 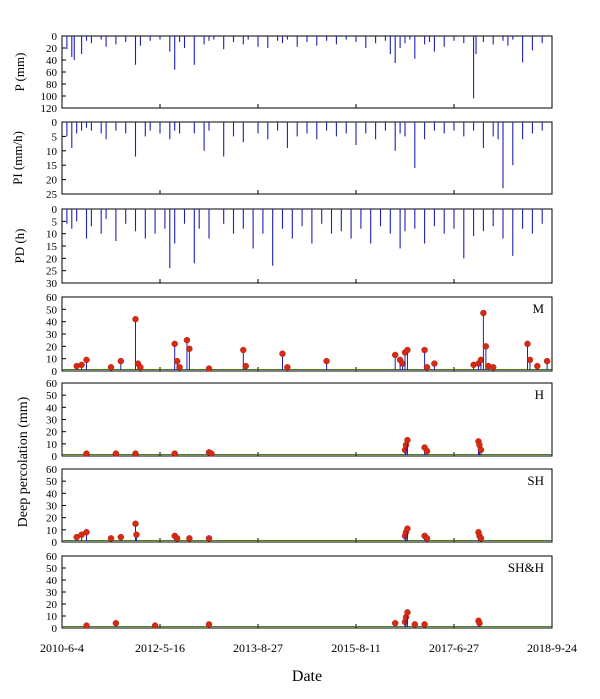 I want to click on x-tick-label: 2010-6-4, so click(x=62, y=648).